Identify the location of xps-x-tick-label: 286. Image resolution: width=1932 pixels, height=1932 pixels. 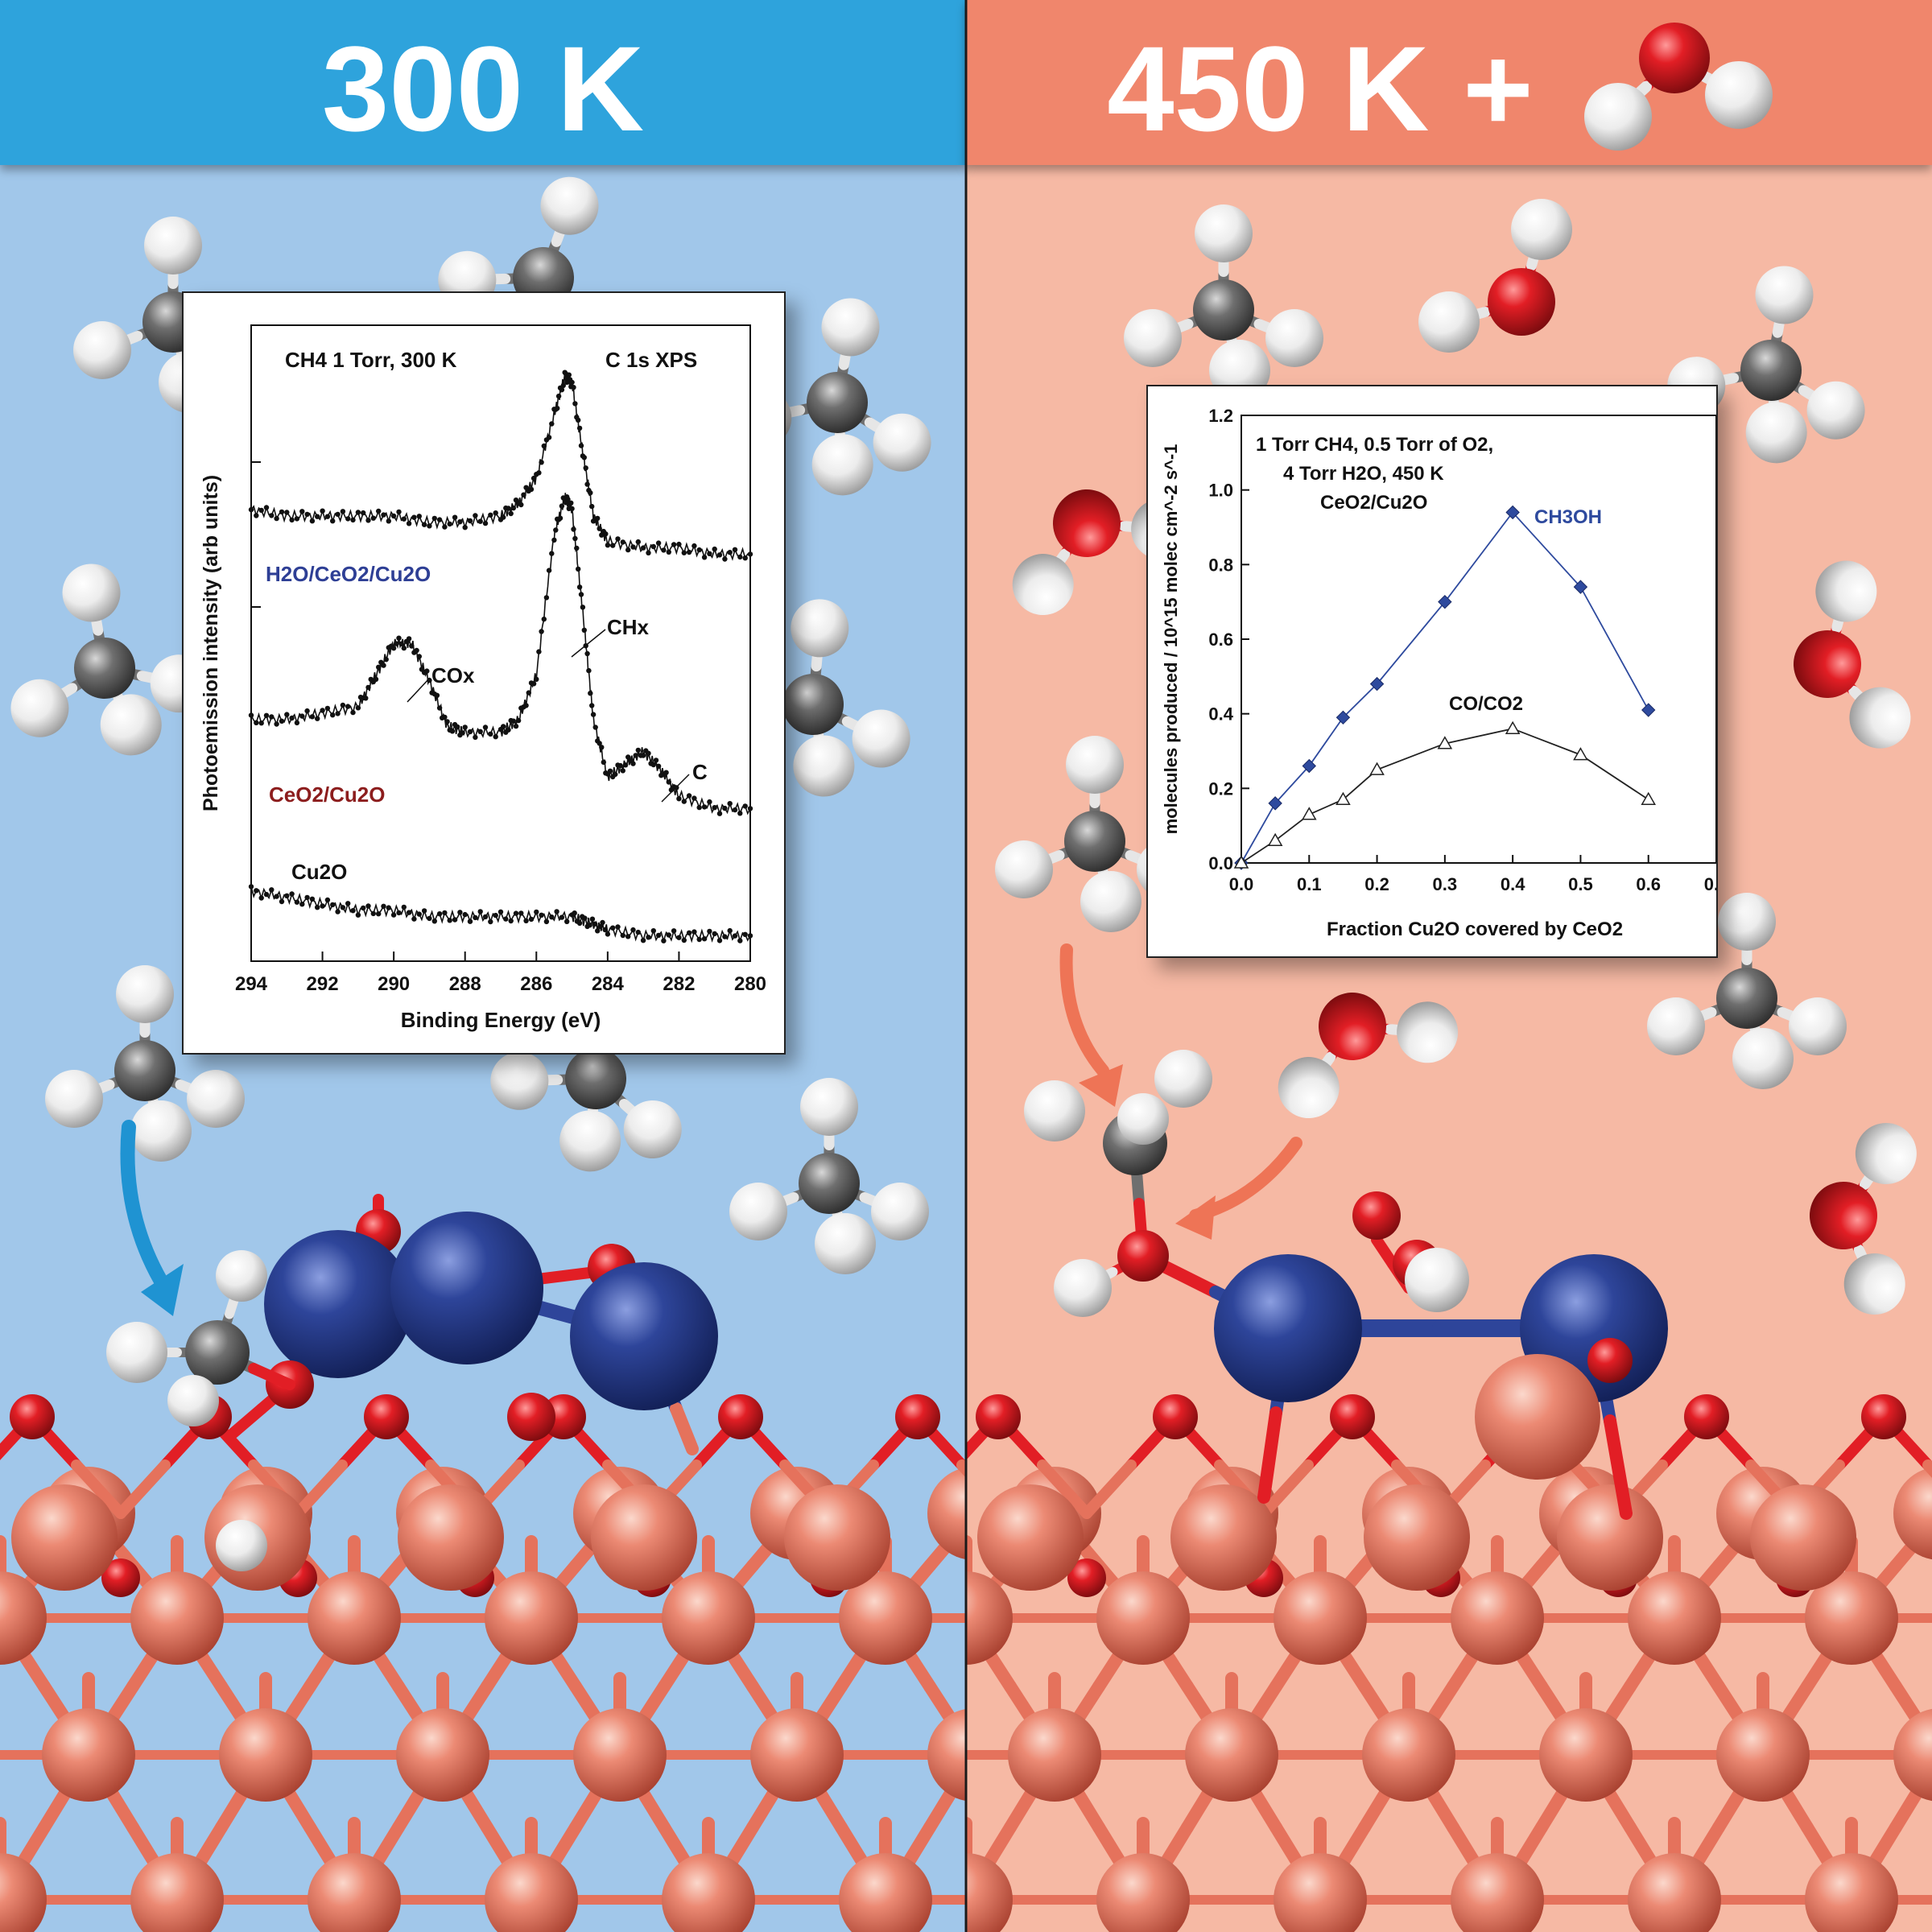
(536, 984).